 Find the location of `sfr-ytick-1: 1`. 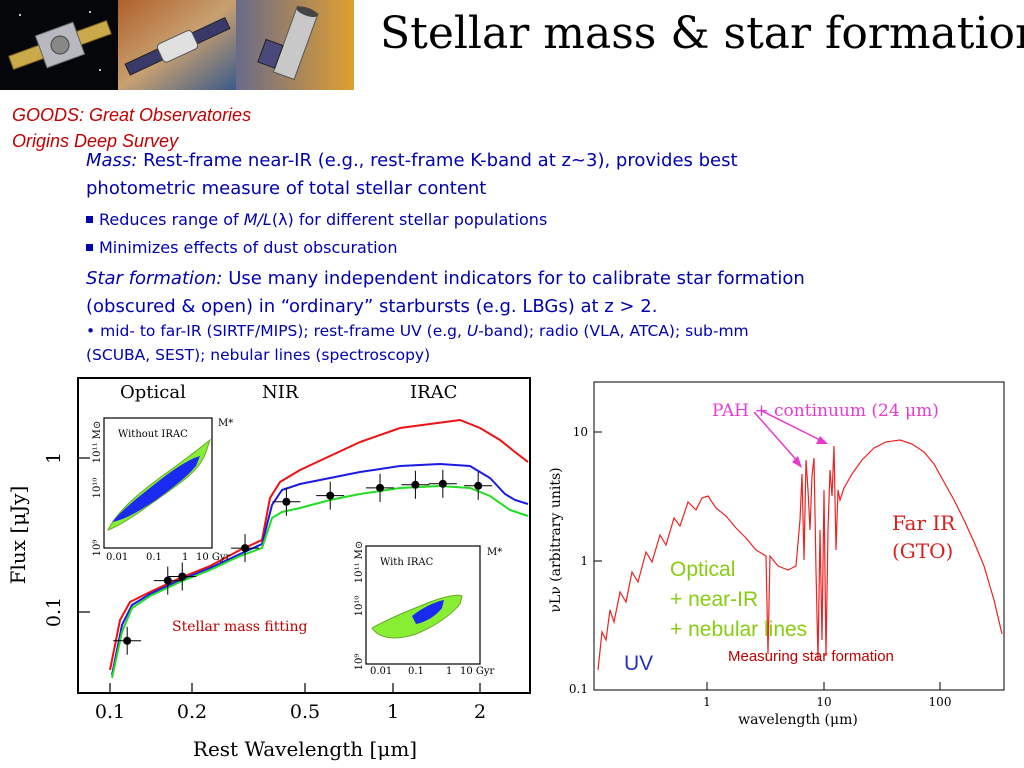

sfr-ytick-1: 1 is located at coordinates (584, 561).